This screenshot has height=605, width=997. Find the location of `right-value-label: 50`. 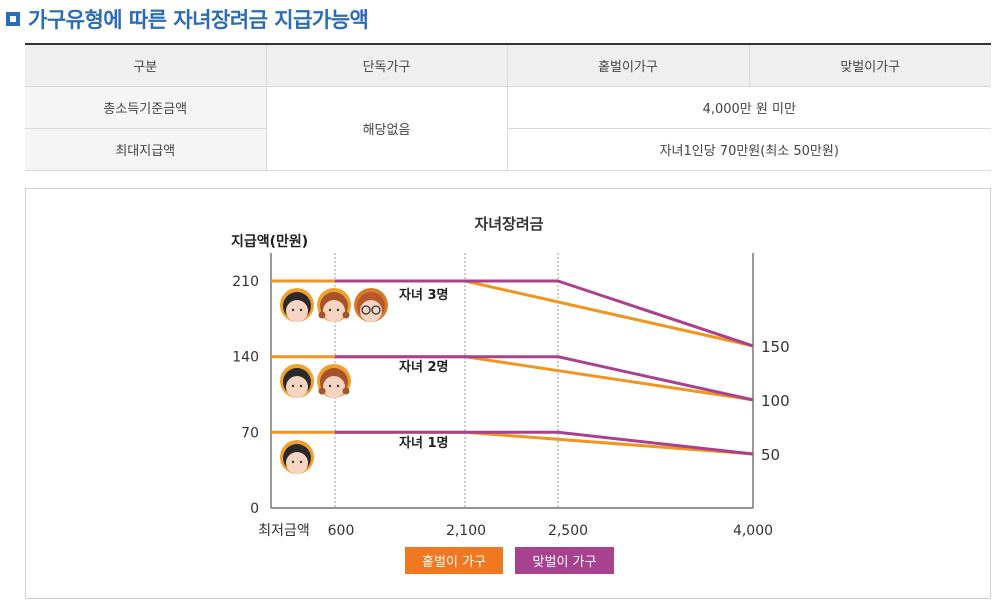

right-value-label: 50 is located at coordinates (770, 455).